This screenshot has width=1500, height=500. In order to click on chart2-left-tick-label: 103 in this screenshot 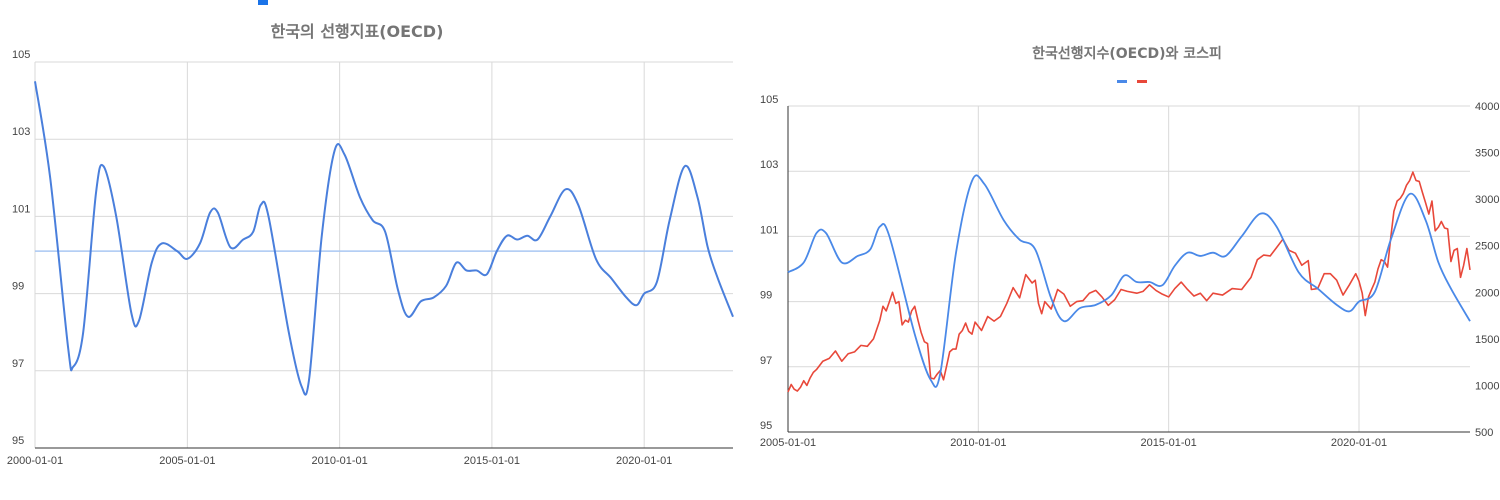, I will do `click(769, 165)`.